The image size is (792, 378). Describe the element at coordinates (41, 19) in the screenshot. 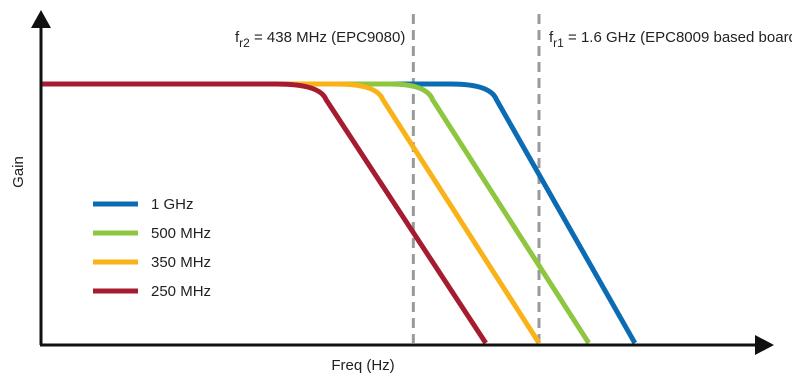

I see `y-axis-arrowhead` at that location.